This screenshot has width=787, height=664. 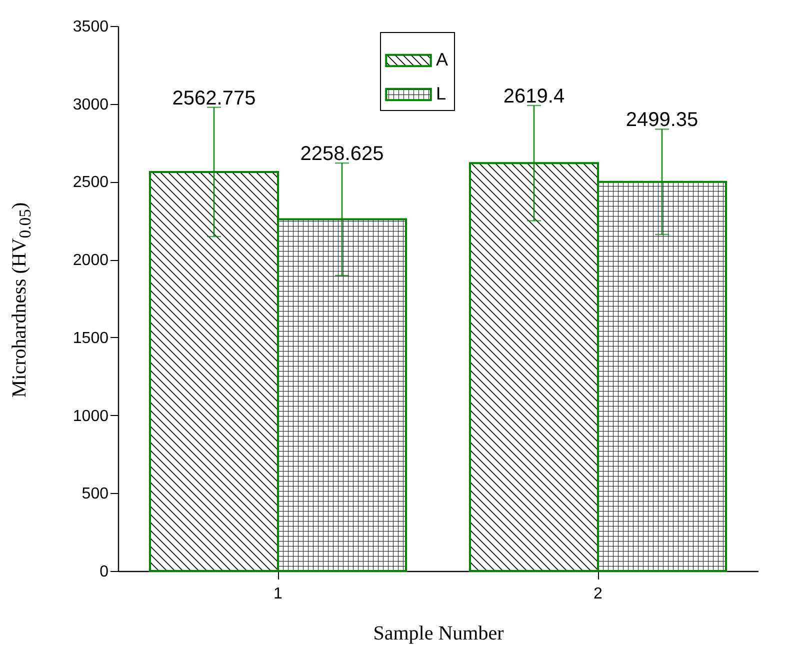 What do you see at coordinates (90, 416) in the screenshot?
I see `y-tick-label: 1000` at bounding box center [90, 416].